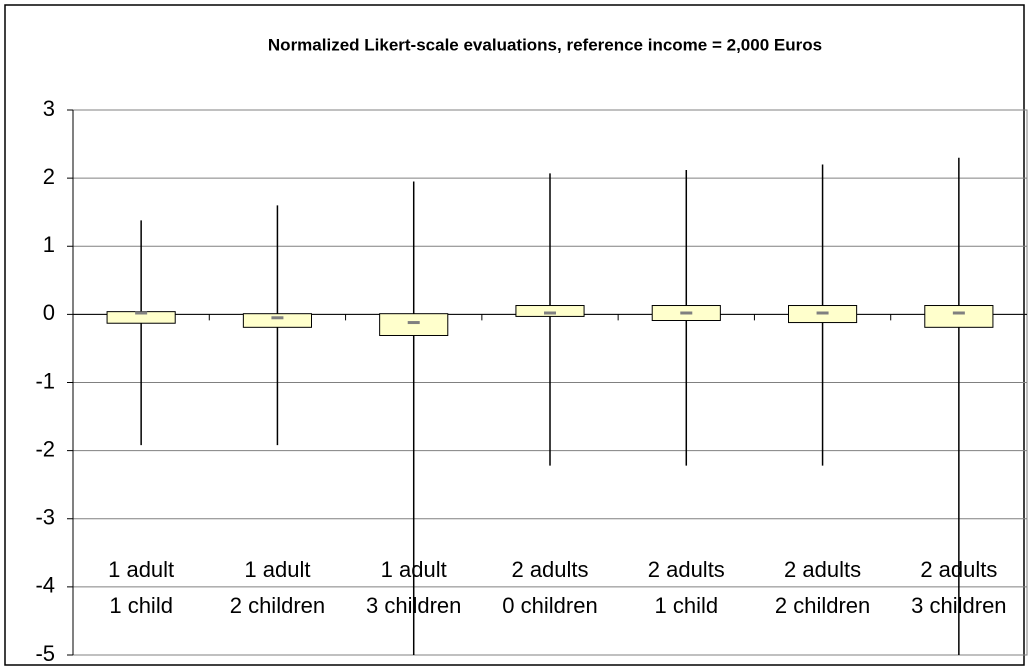  I want to click on y-tick-label: -5, so click(45, 653).